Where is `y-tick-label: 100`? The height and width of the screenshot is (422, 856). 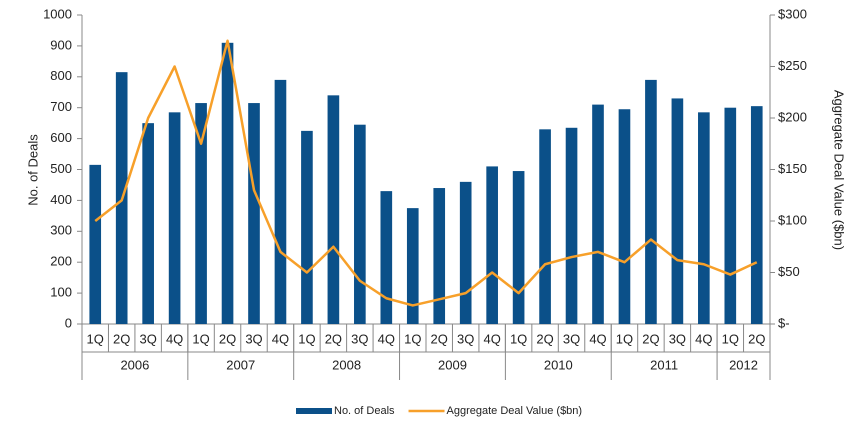
y-tick-label: 100 is located at coordinates (61, 292).